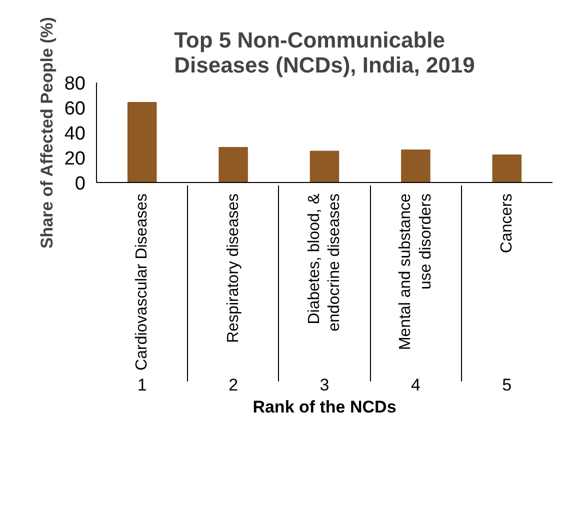 This screenshot has width=564, height=519. Describe the element at coordinates (75, 159) in the screenshot. I see `y-tick-label: 20` at that location.